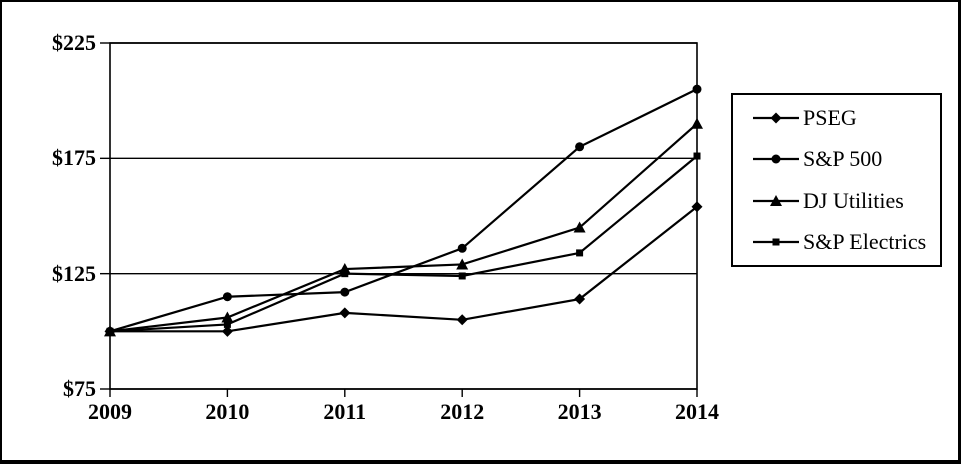 The width and height of the screenshot is (961, 464). Describe the element at coordinates (74, 42) in the screenshot. I see `y-tick-label: $225` at that location.